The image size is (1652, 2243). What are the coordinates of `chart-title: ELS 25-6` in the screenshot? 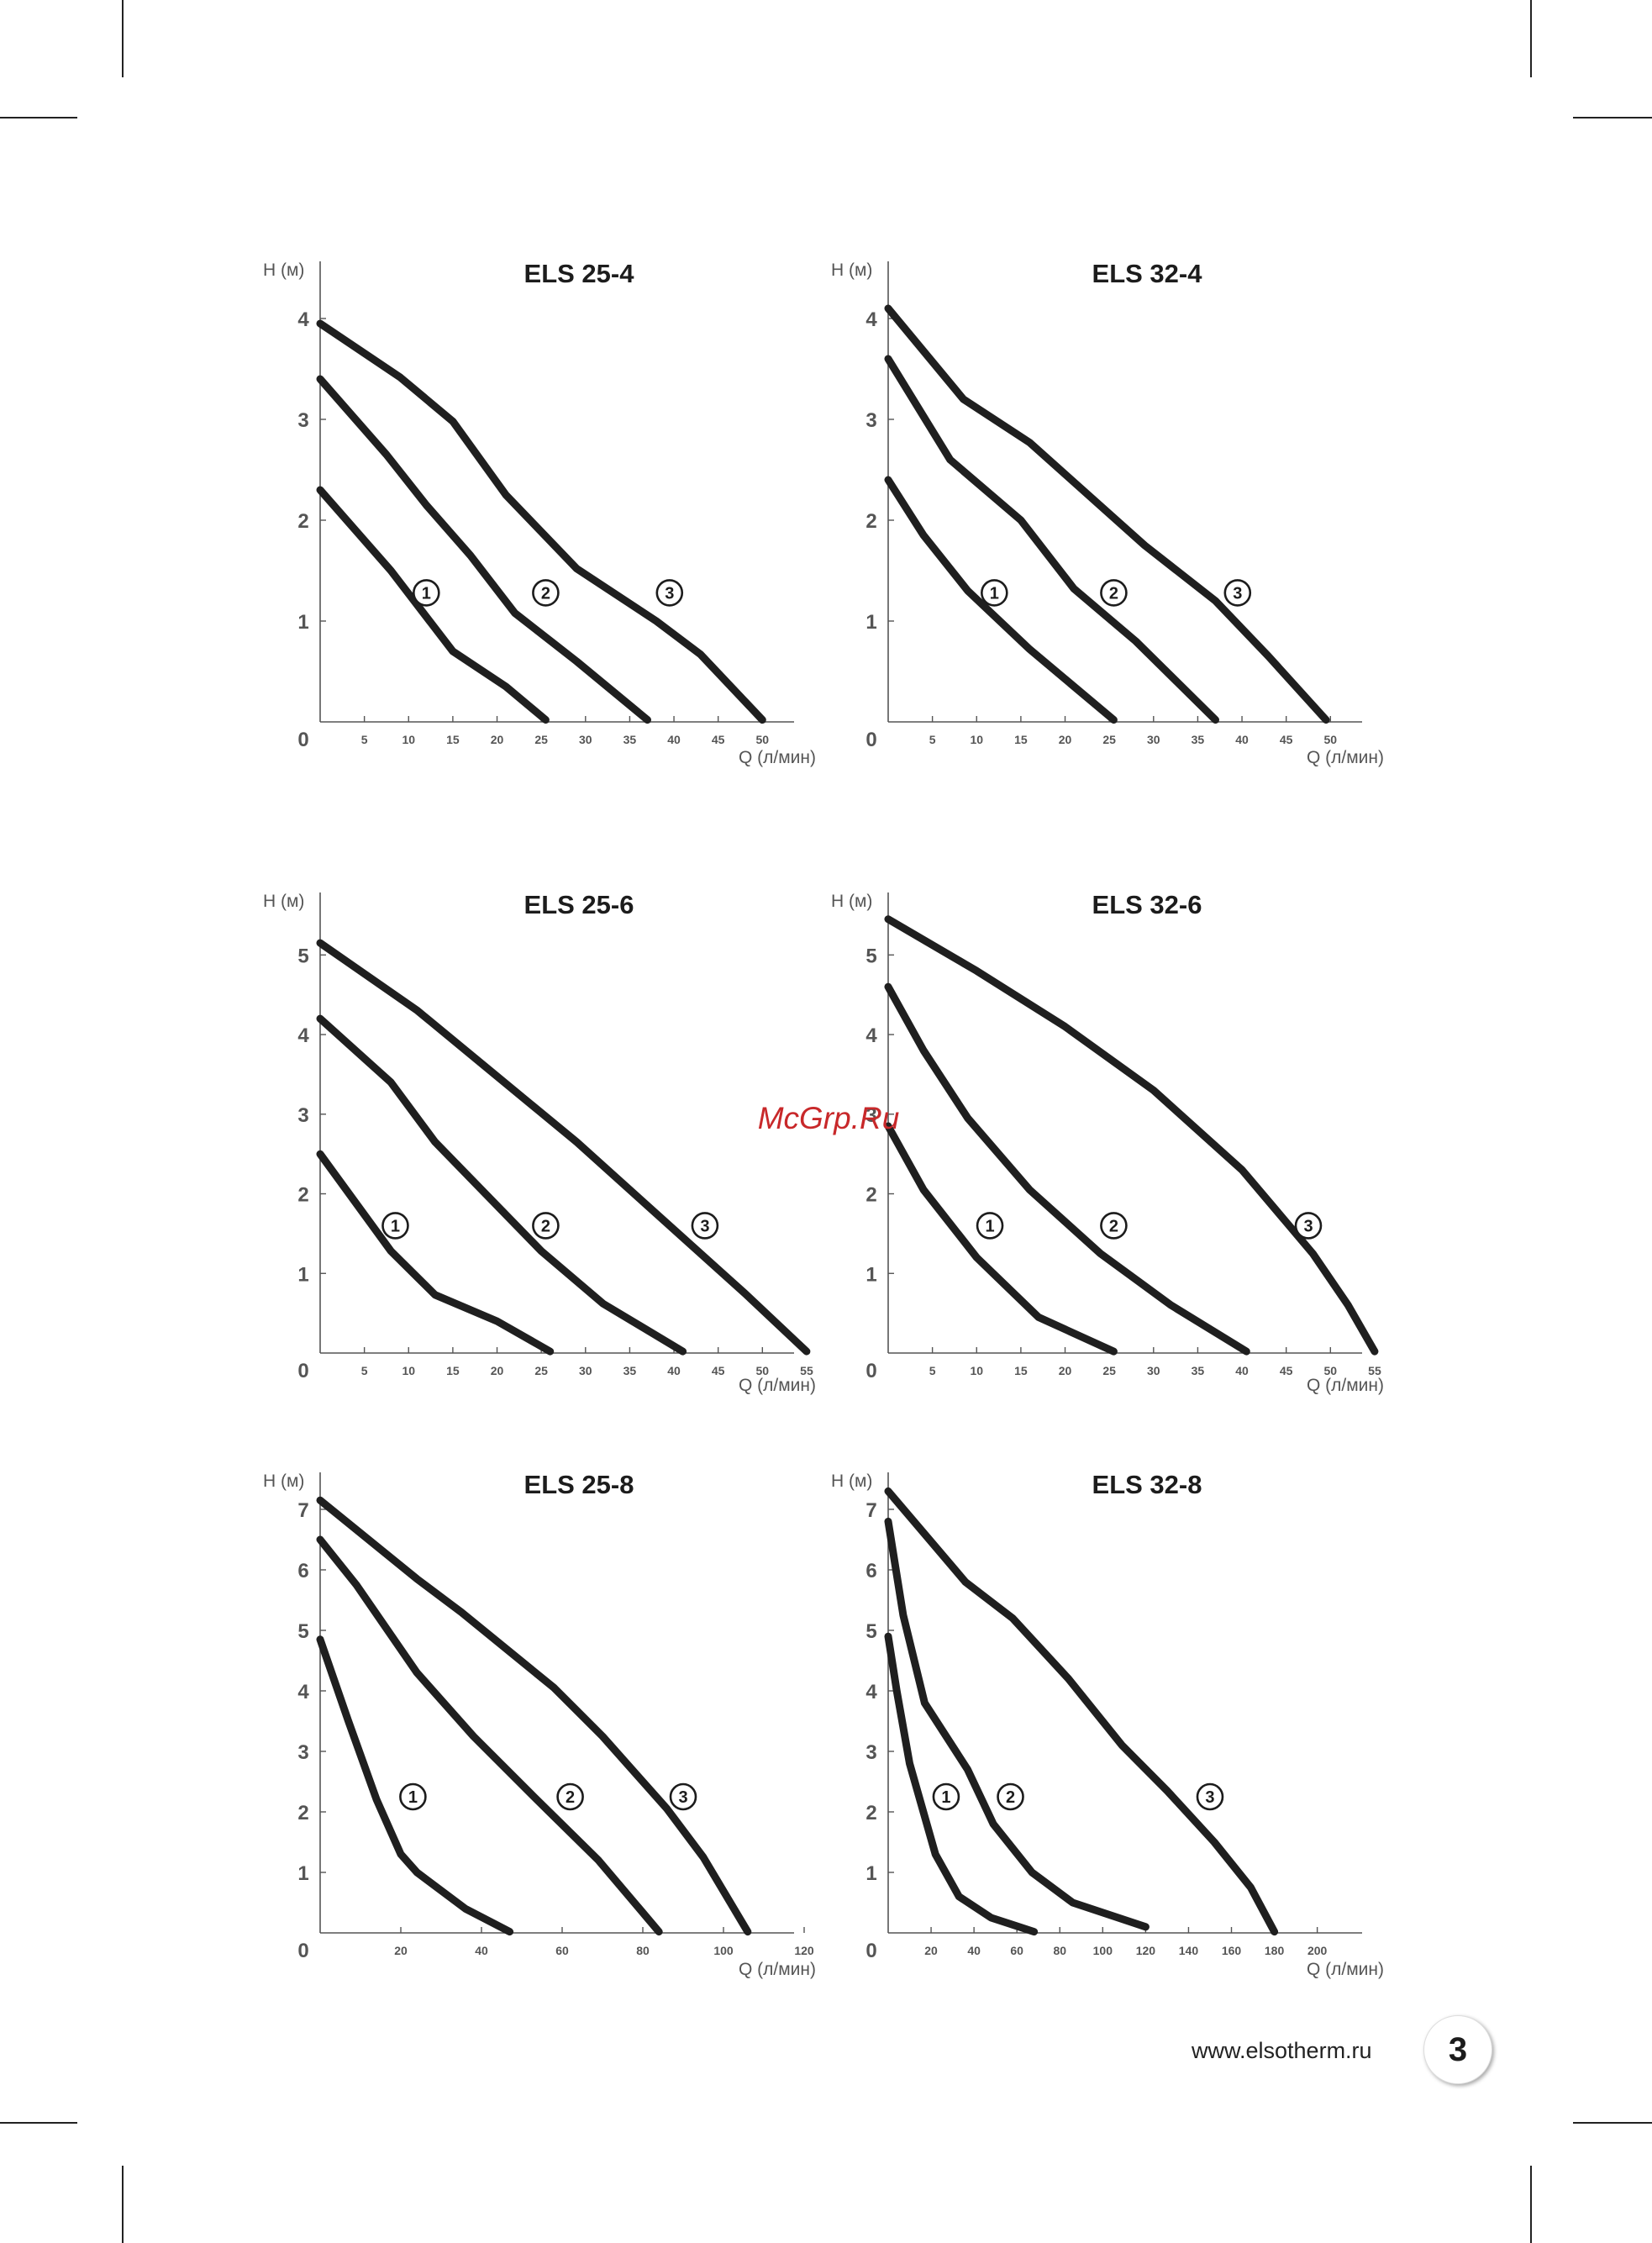 It's located at (579, 904).